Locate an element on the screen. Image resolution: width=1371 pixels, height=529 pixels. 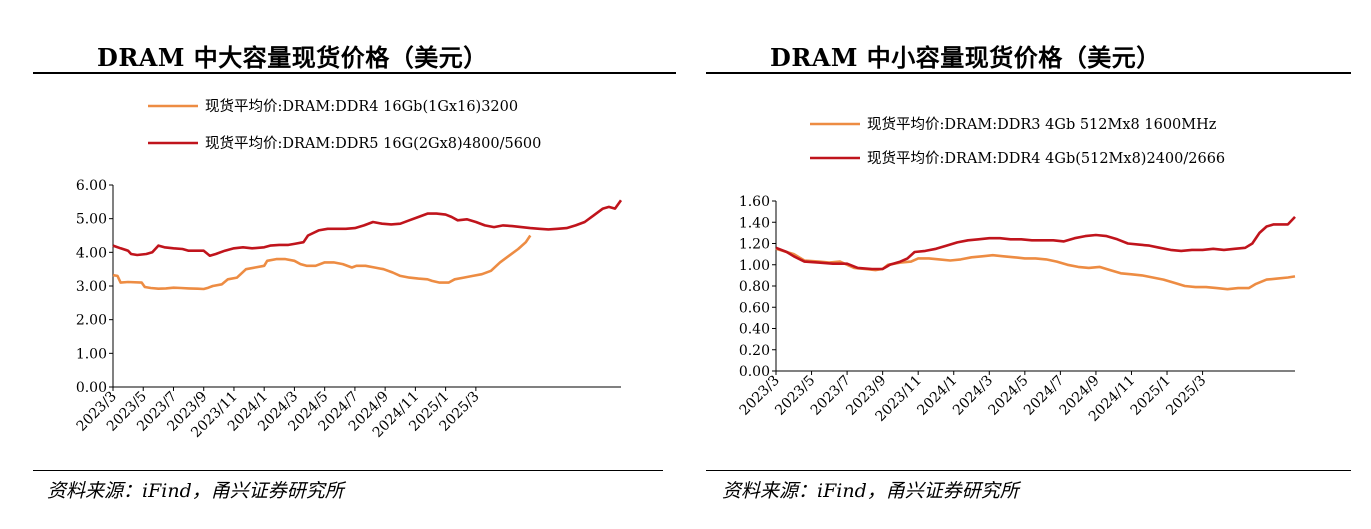
y-tick-label: 2.00 is located at coordinates (91, 321).